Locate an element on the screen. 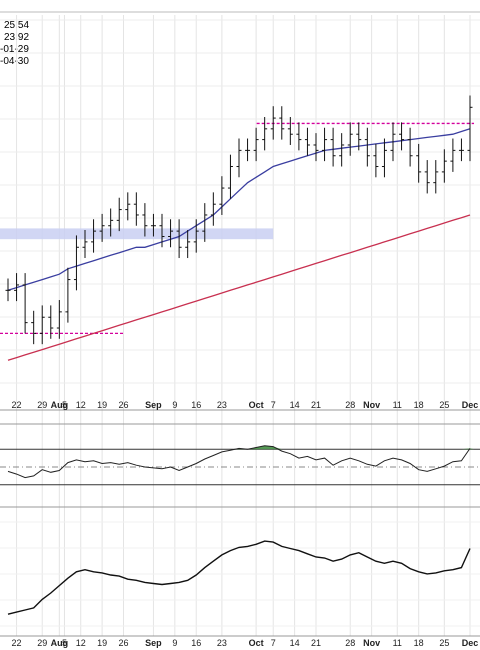 Image resolution: width=480 pixels, height=650 pixels. x-tick-label: Dec is located at coordinates (470, 643).